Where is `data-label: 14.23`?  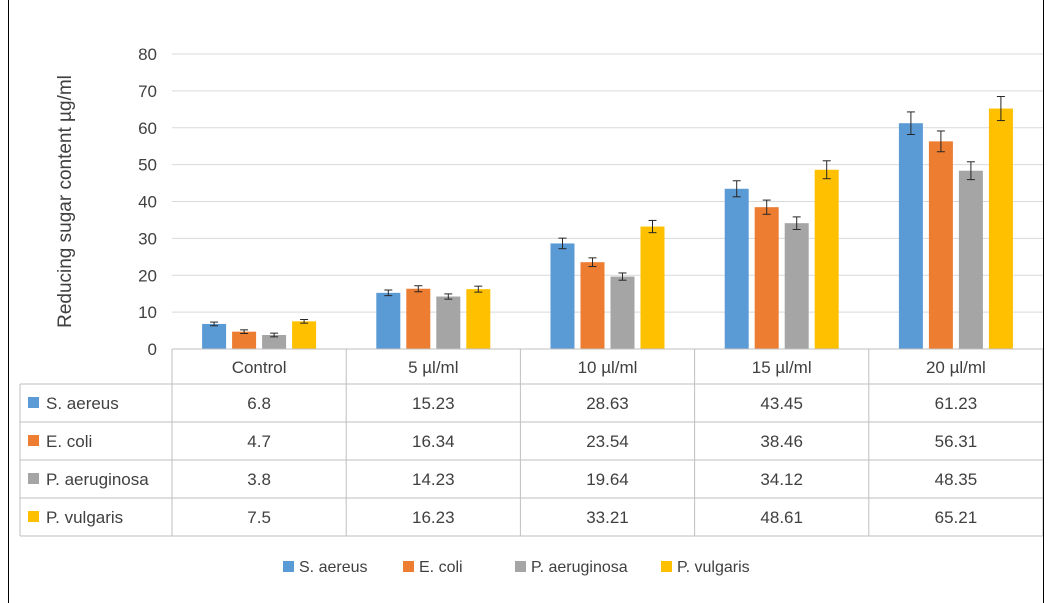 data-label: 14.23 is located at coordinates (433, 479).